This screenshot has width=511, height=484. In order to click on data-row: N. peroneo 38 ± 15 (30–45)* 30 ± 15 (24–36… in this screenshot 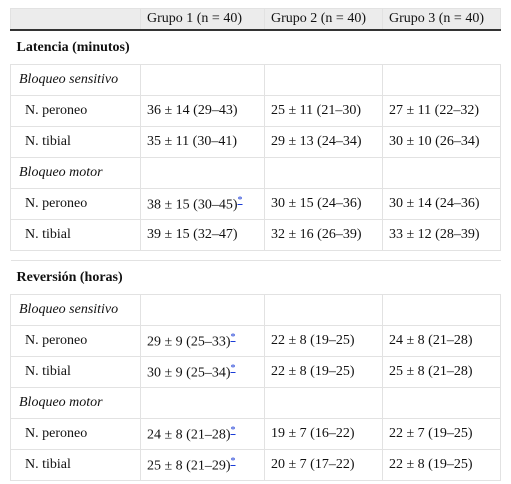, I will do `click(255, 204)`.